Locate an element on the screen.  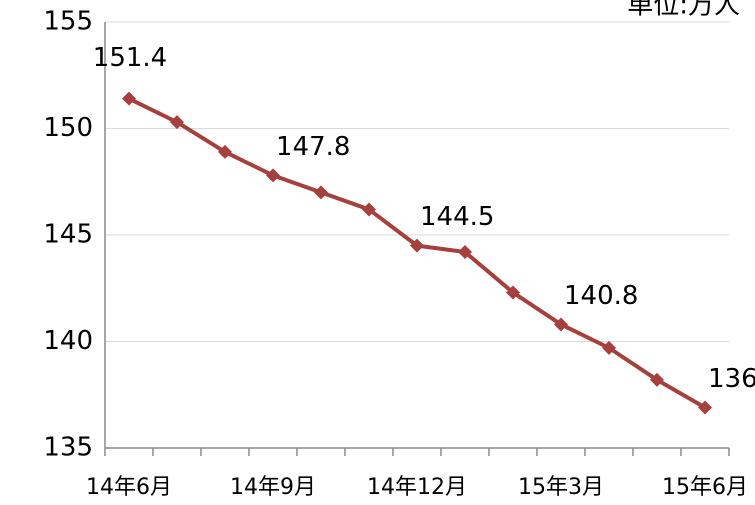
x-tick-label: 14年9月 is located at coordinates (273, 487).